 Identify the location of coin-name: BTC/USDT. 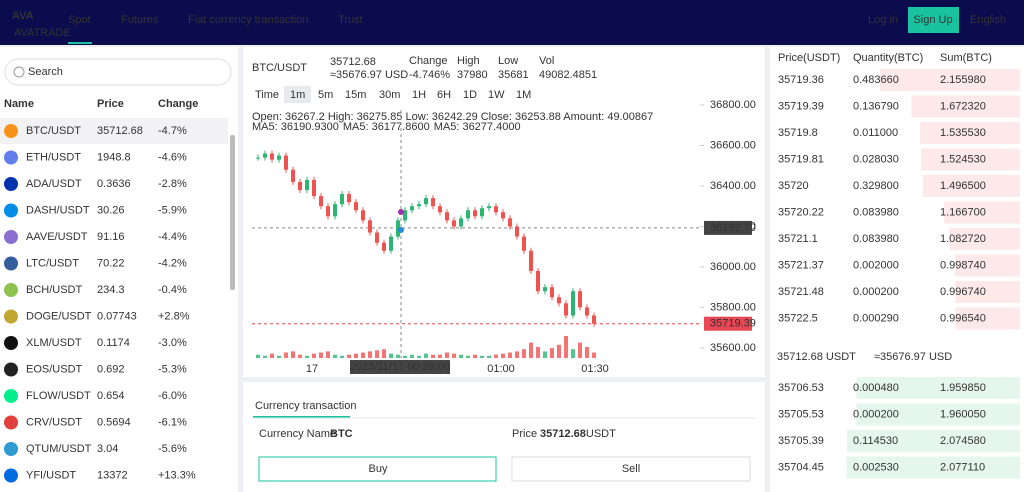
(53, 131).